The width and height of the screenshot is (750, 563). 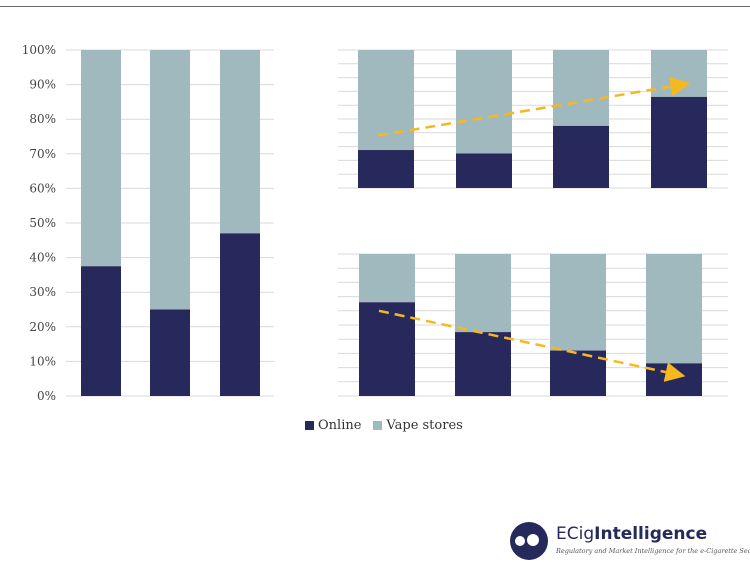 I want to click on y-tick-label: 50%, so click(x=42, y=223).